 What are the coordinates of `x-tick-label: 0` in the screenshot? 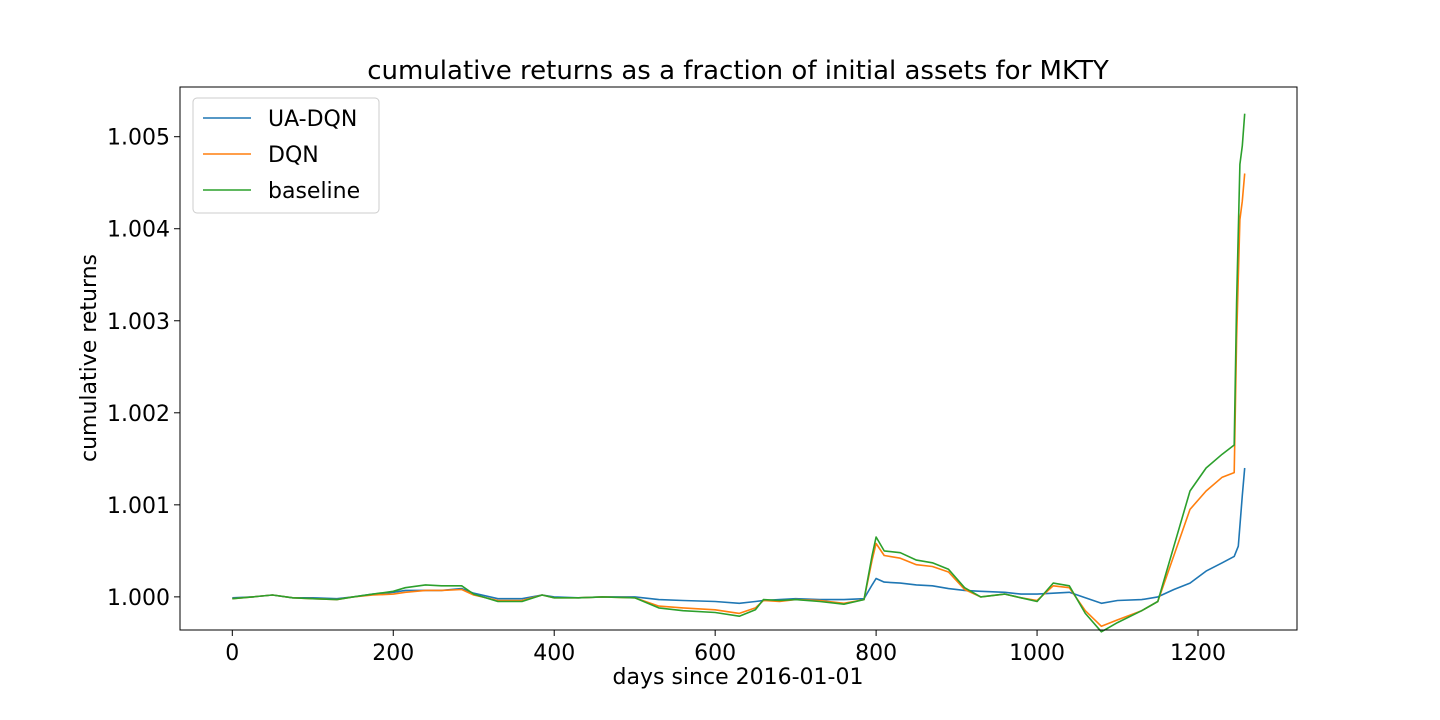 It's located at (232, 653).